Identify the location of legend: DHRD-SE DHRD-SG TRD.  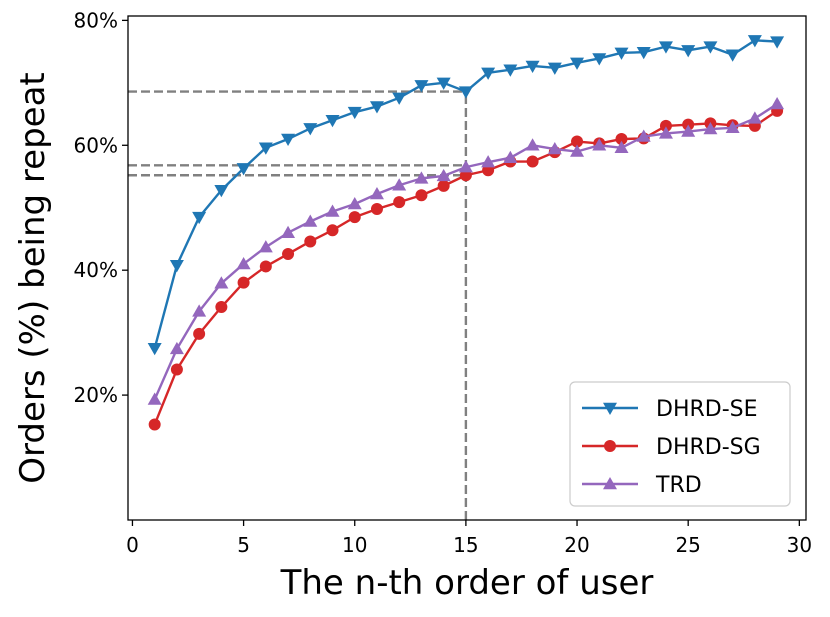
(680, 444).